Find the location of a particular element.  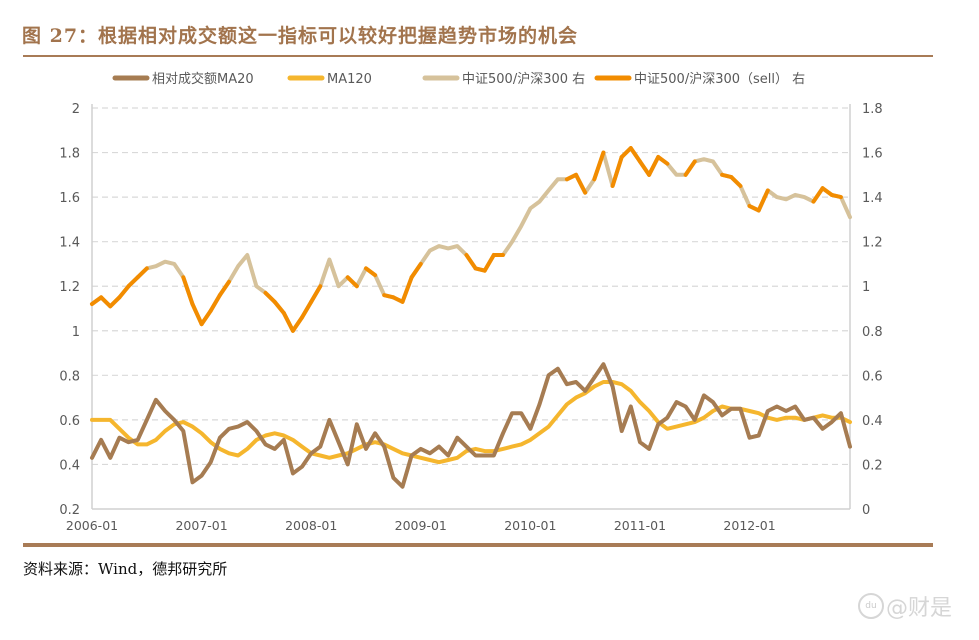

y-right-tick-label: 0.4 is located at coordinates (872, 421).